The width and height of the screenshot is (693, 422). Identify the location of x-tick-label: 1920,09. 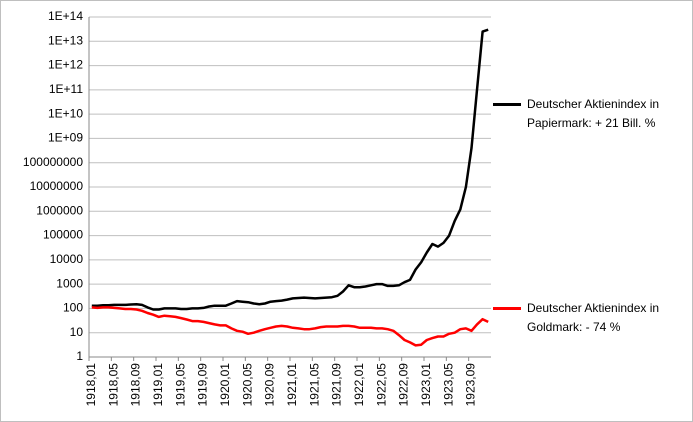
(270, 385).